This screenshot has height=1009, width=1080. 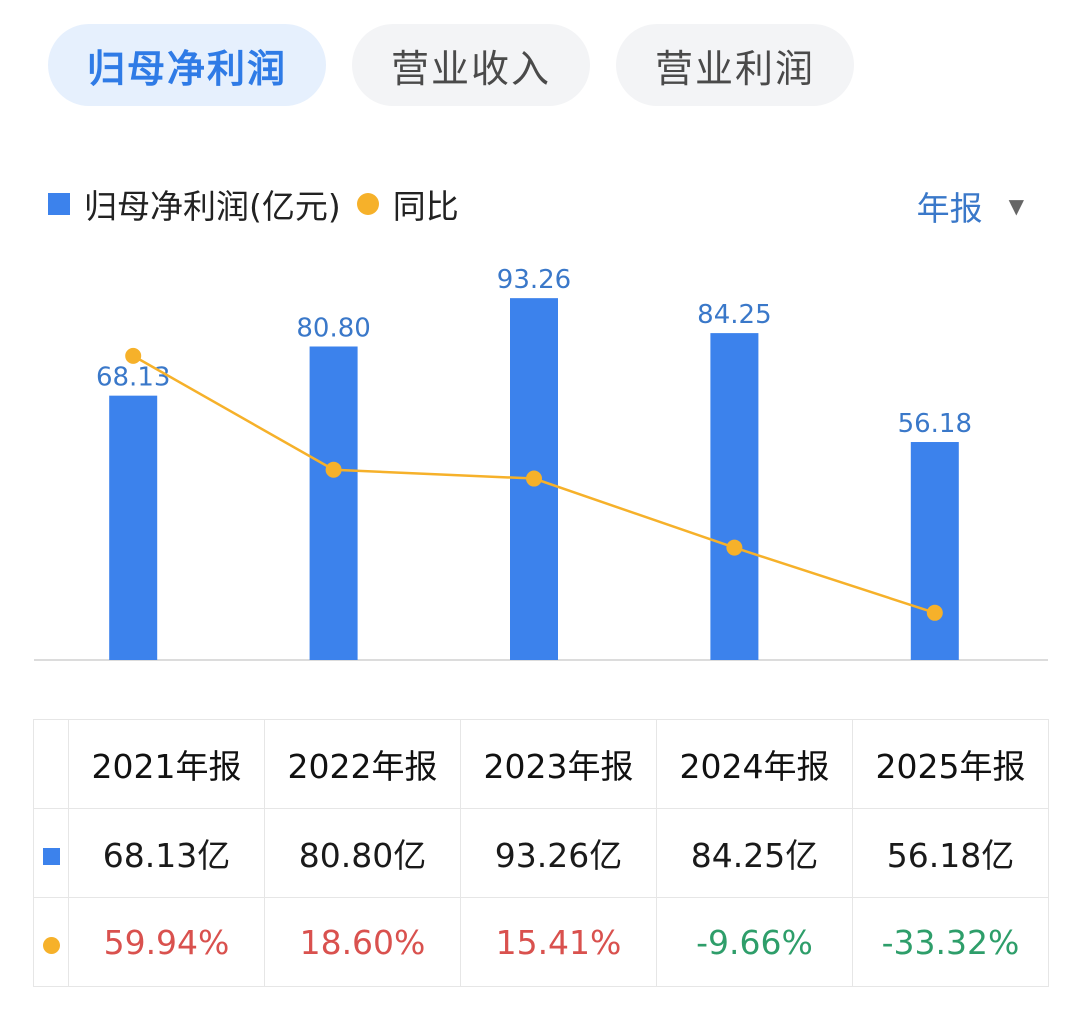 I want to click on bar-label: 84.25, so click(x=734, y=315).